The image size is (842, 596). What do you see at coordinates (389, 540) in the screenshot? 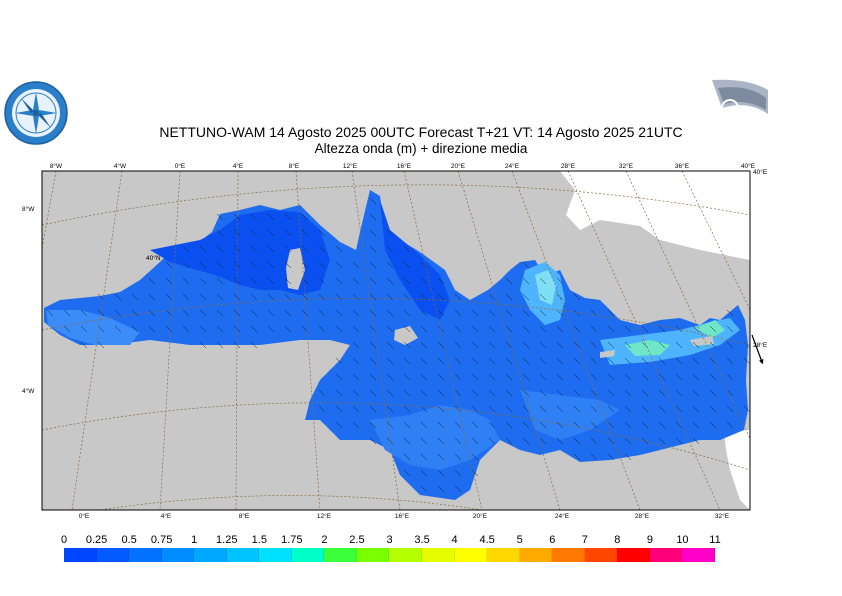
I see `colorbar-tick-label: 3` at bounding box center [389, 540].